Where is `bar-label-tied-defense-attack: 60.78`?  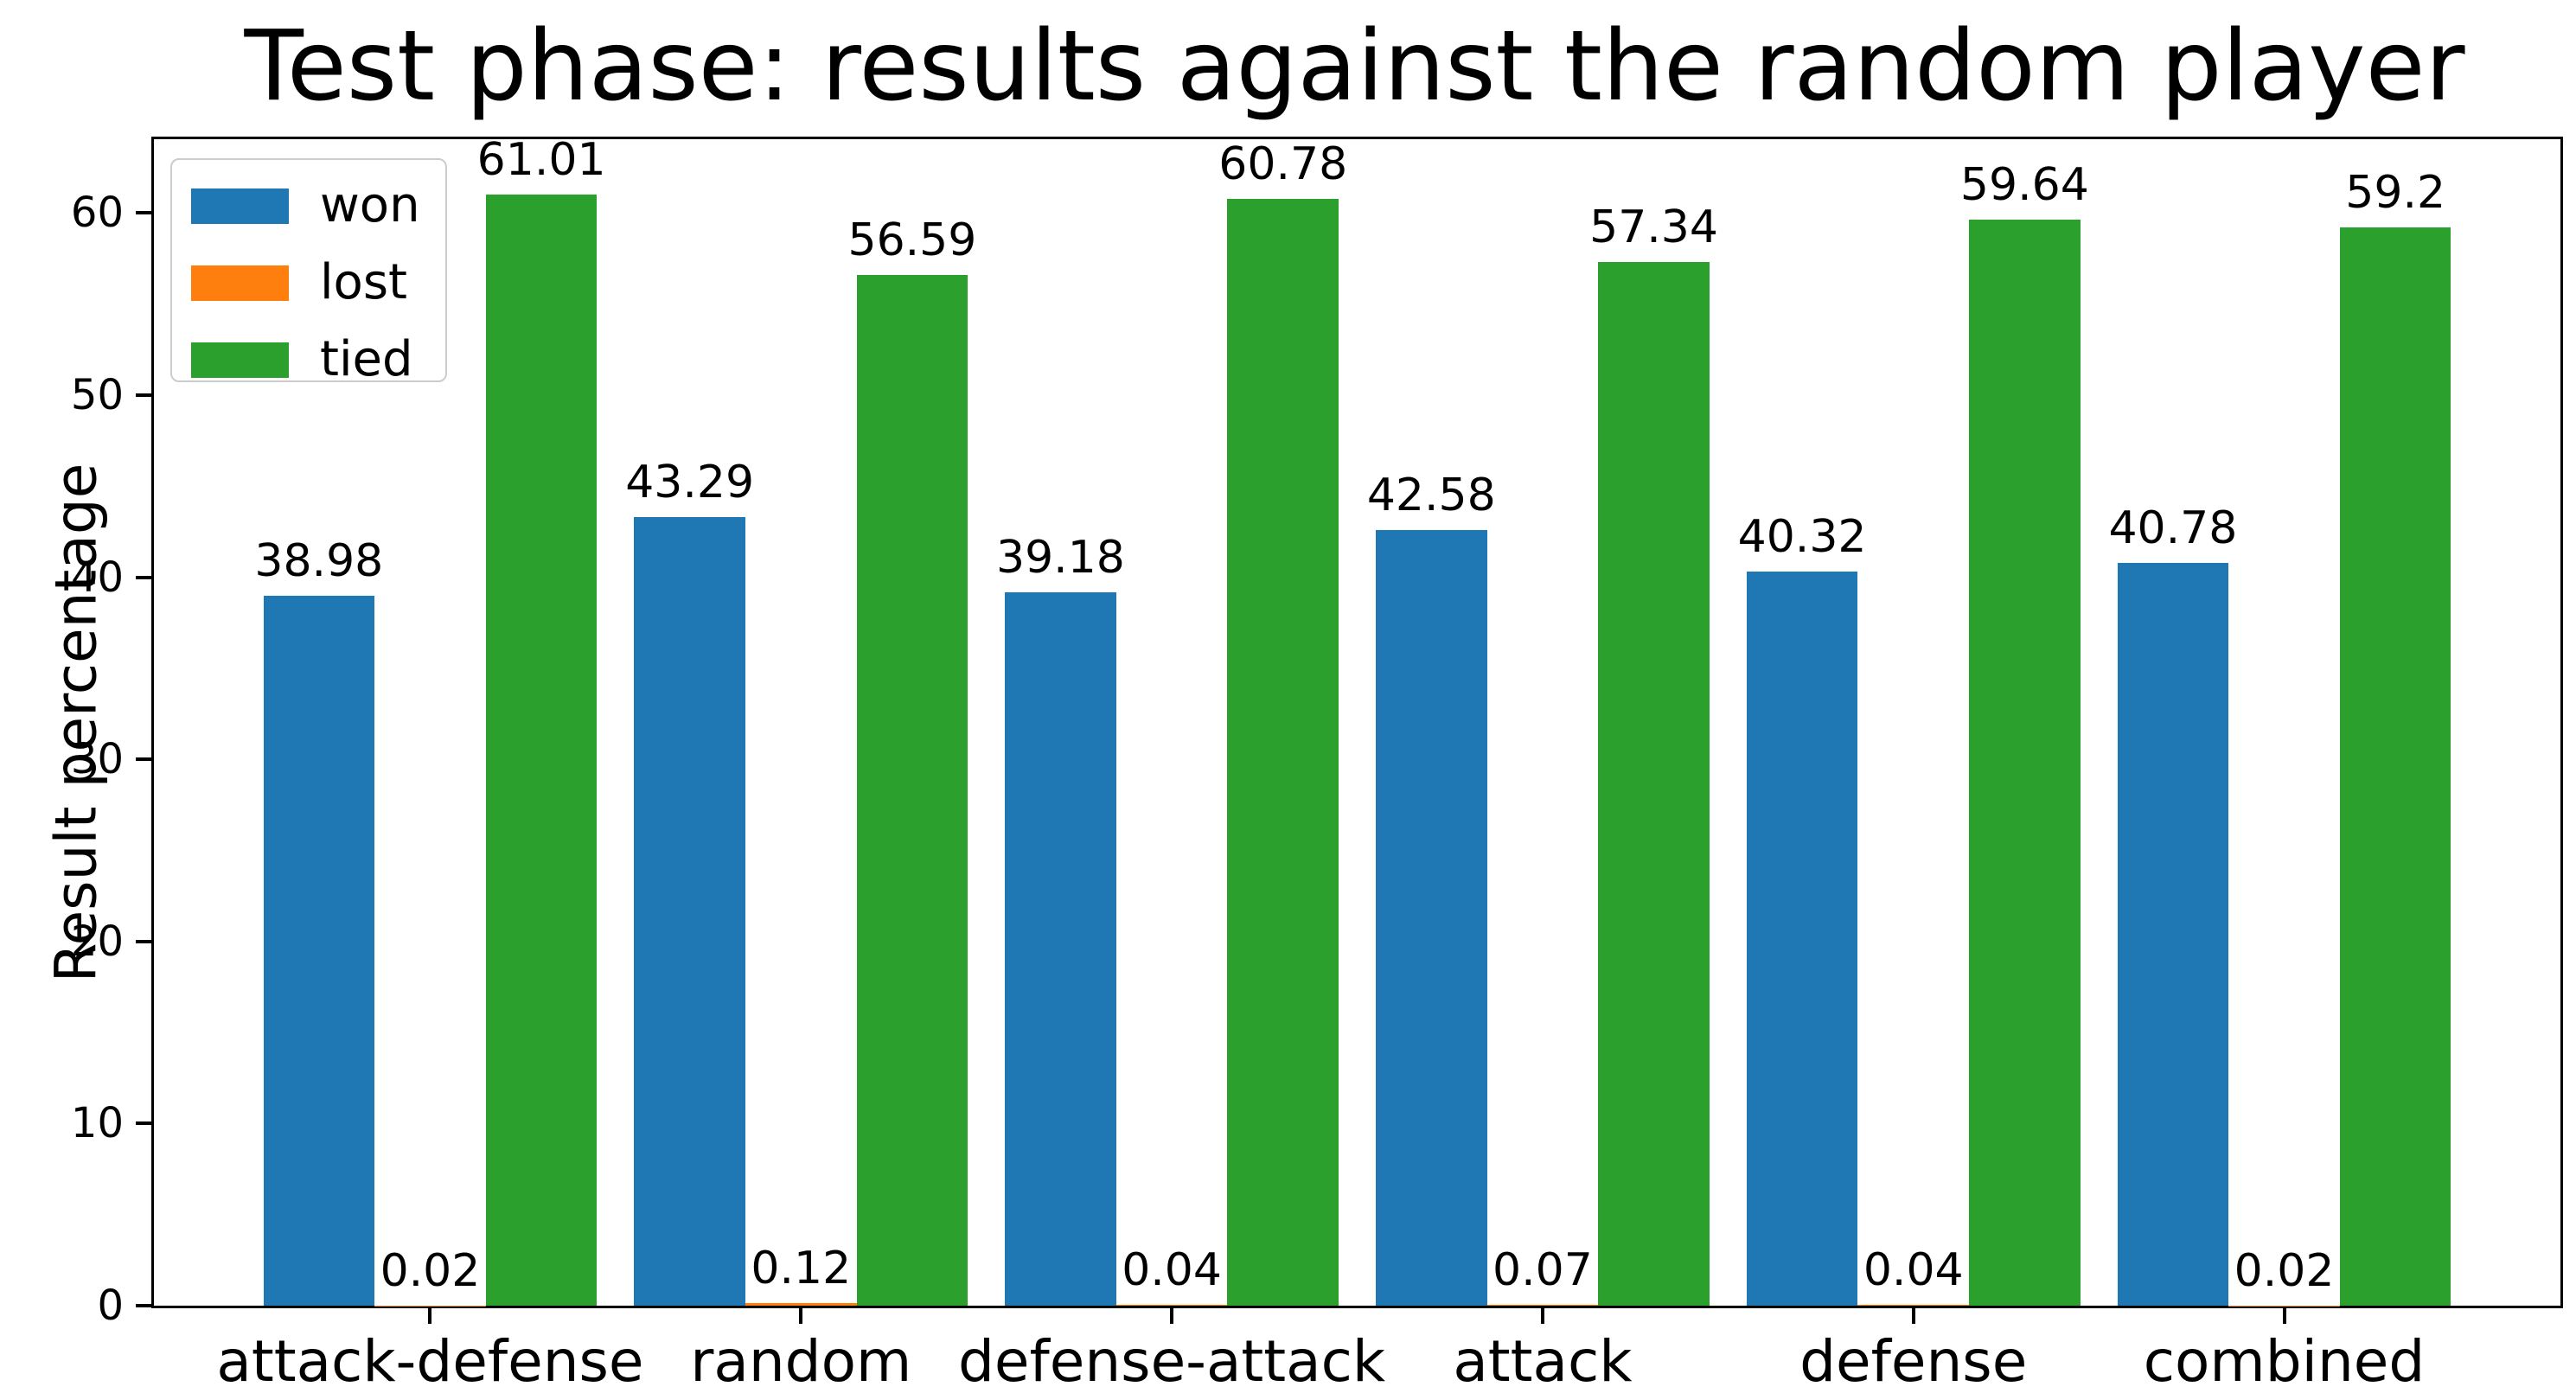 bar-label-tied-defense-attack: 60.78 is located at coordinates (1283, 164).